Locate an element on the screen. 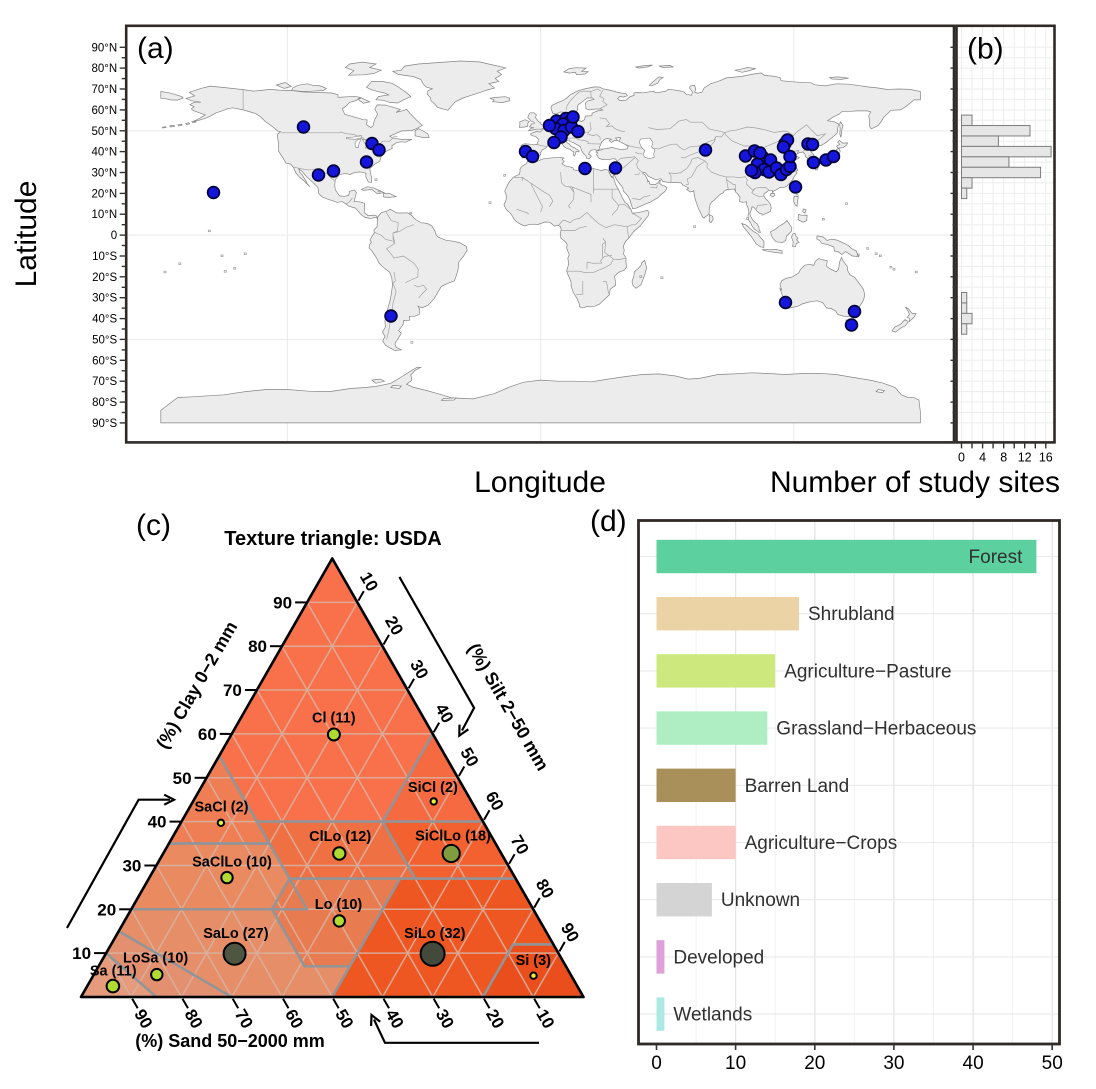 The height and width of the screenshot is (1089, 1096). svg-text: 10°S is located at coordinates (104, 257).